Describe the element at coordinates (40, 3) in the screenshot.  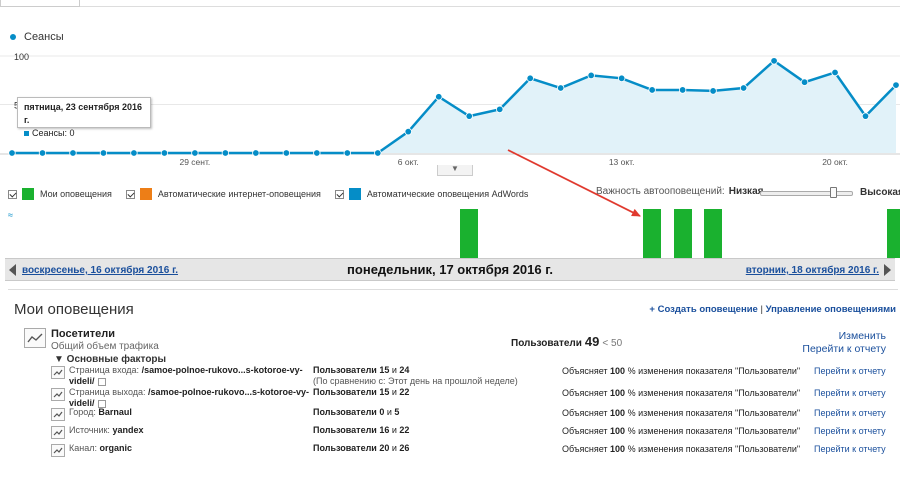
I see `active-tab` at that location.